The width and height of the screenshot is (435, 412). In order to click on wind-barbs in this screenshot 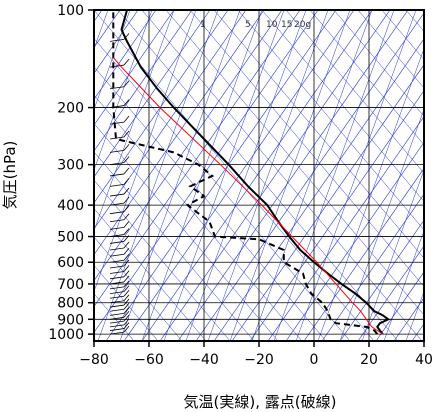, I will do `click(119, 168)`.